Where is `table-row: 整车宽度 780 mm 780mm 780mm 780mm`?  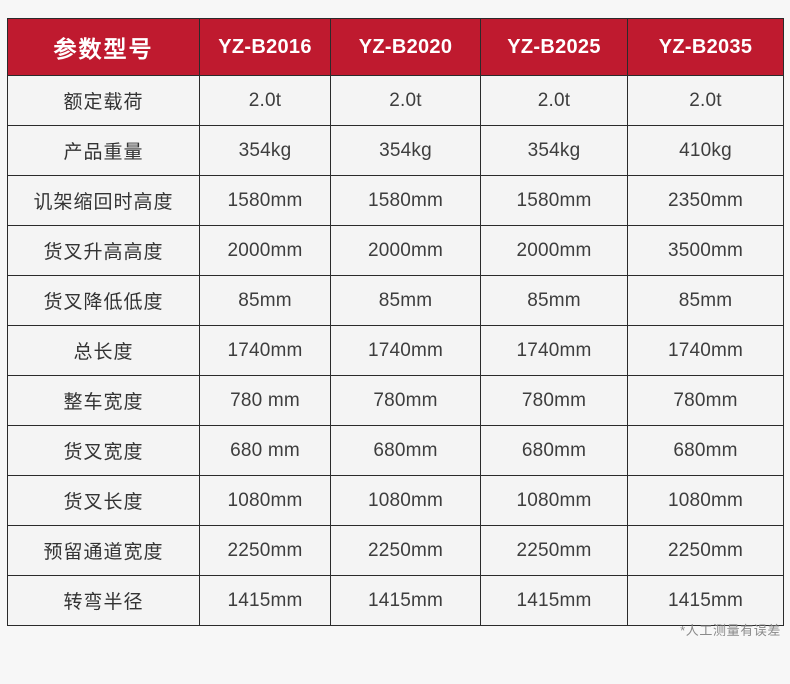 table-row: 整车宽度 780 mm 780mm 780mm 780mm is located at coordinates (395, 400).